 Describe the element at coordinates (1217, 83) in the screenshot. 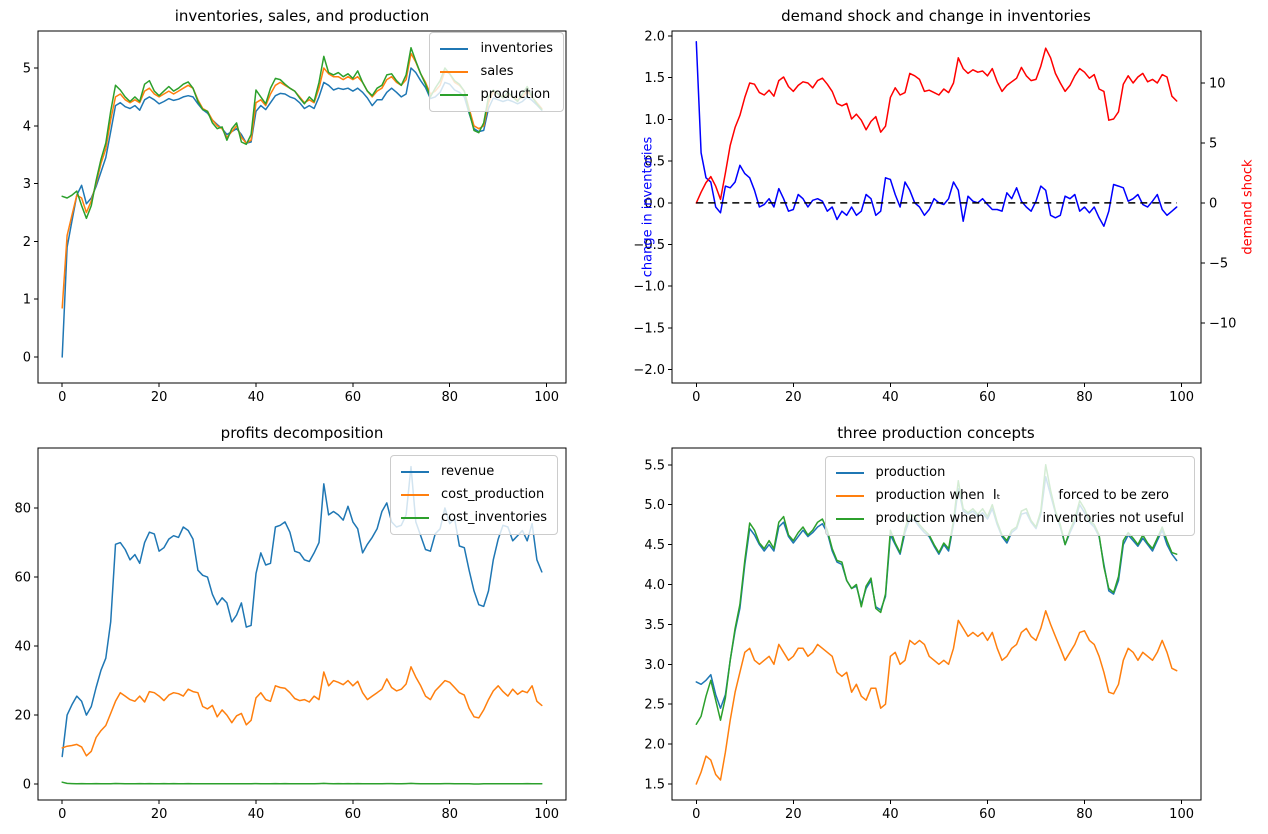

I see `y-right-tick-label: 10` at that location.